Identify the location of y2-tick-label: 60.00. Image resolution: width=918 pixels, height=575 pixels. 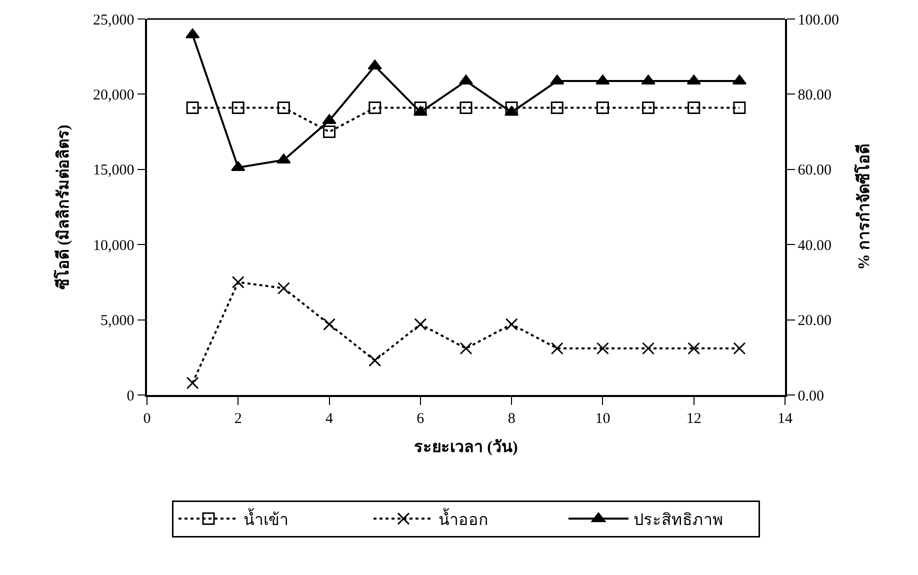
(815, 170).